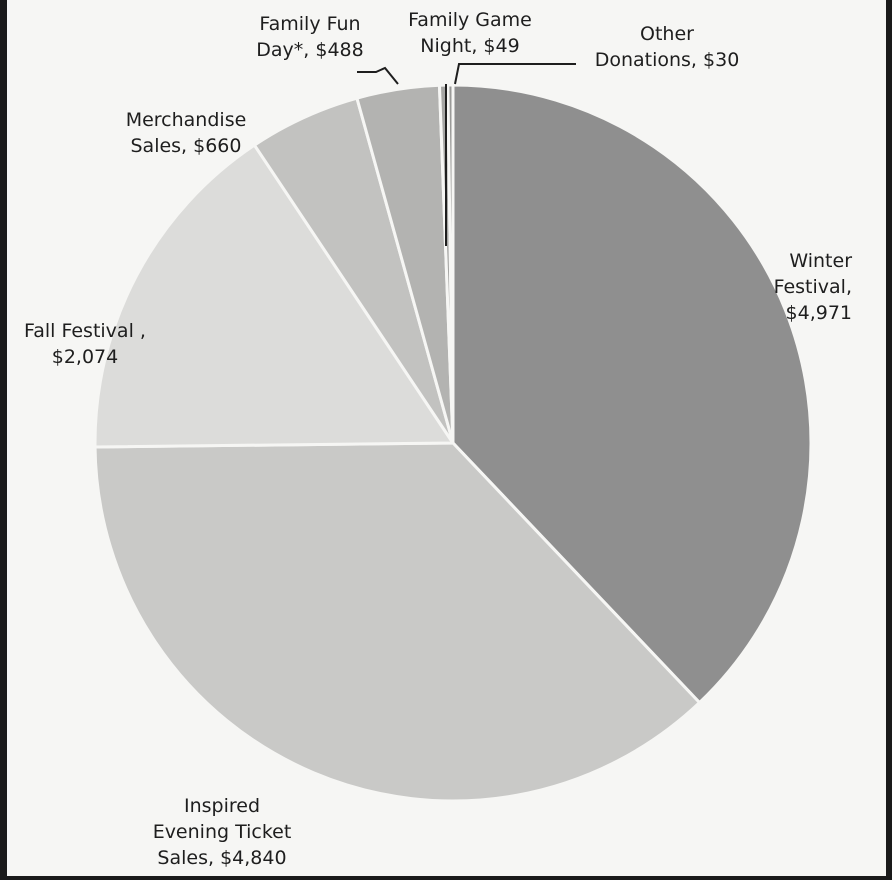 This screenshot has height=880, width=892. I want to click on slice-label-line: $2,074, so click(85, 357).